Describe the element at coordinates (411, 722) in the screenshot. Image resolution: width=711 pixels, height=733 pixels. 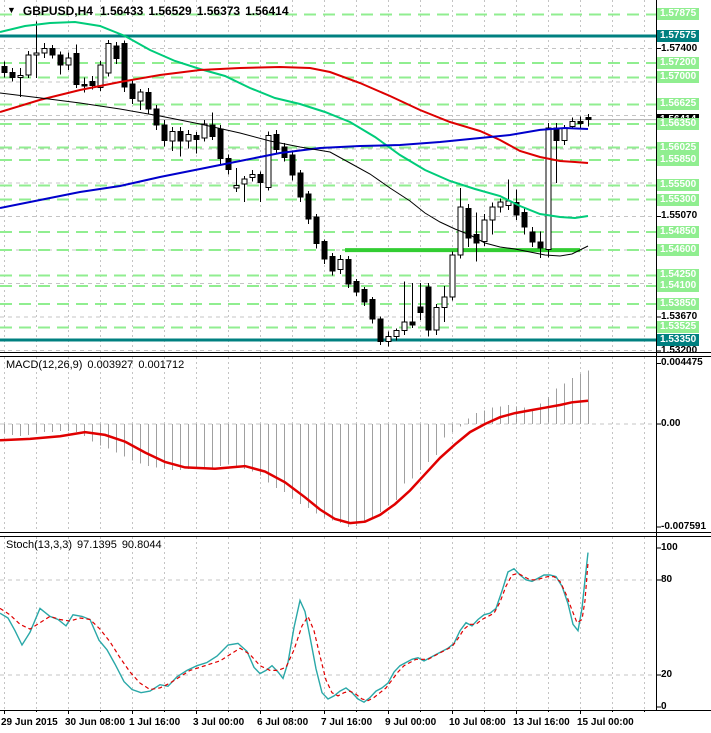
I see `time-axis-label: 9 Jul 00:00` at that location.